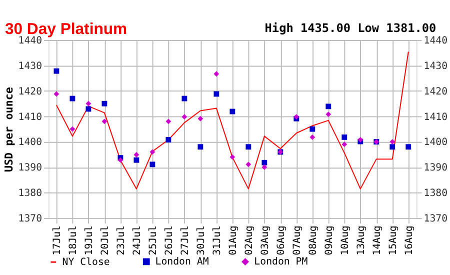 The height and width of the screenshot is (275, 450). I want to click on y-tick-label: 1410, so click(30, 117).